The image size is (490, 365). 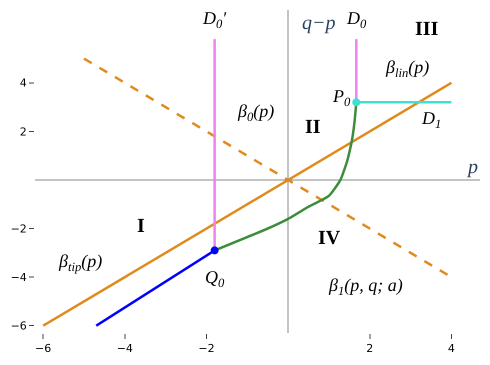 I want to click on x-tick-label: −4, so click(x=124, y=349).